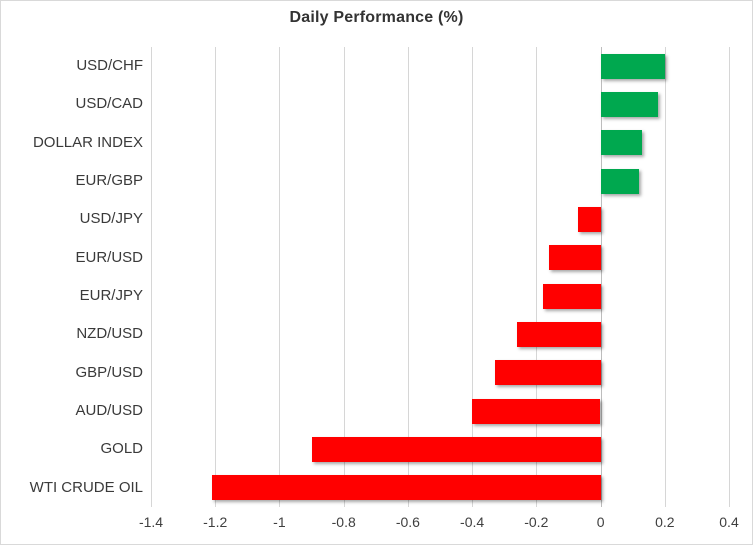 The image size is (753, 545). Describe the element at coordinates (407, 522) in the screenshot. I see `x-tick-label: -0.6` at that location.